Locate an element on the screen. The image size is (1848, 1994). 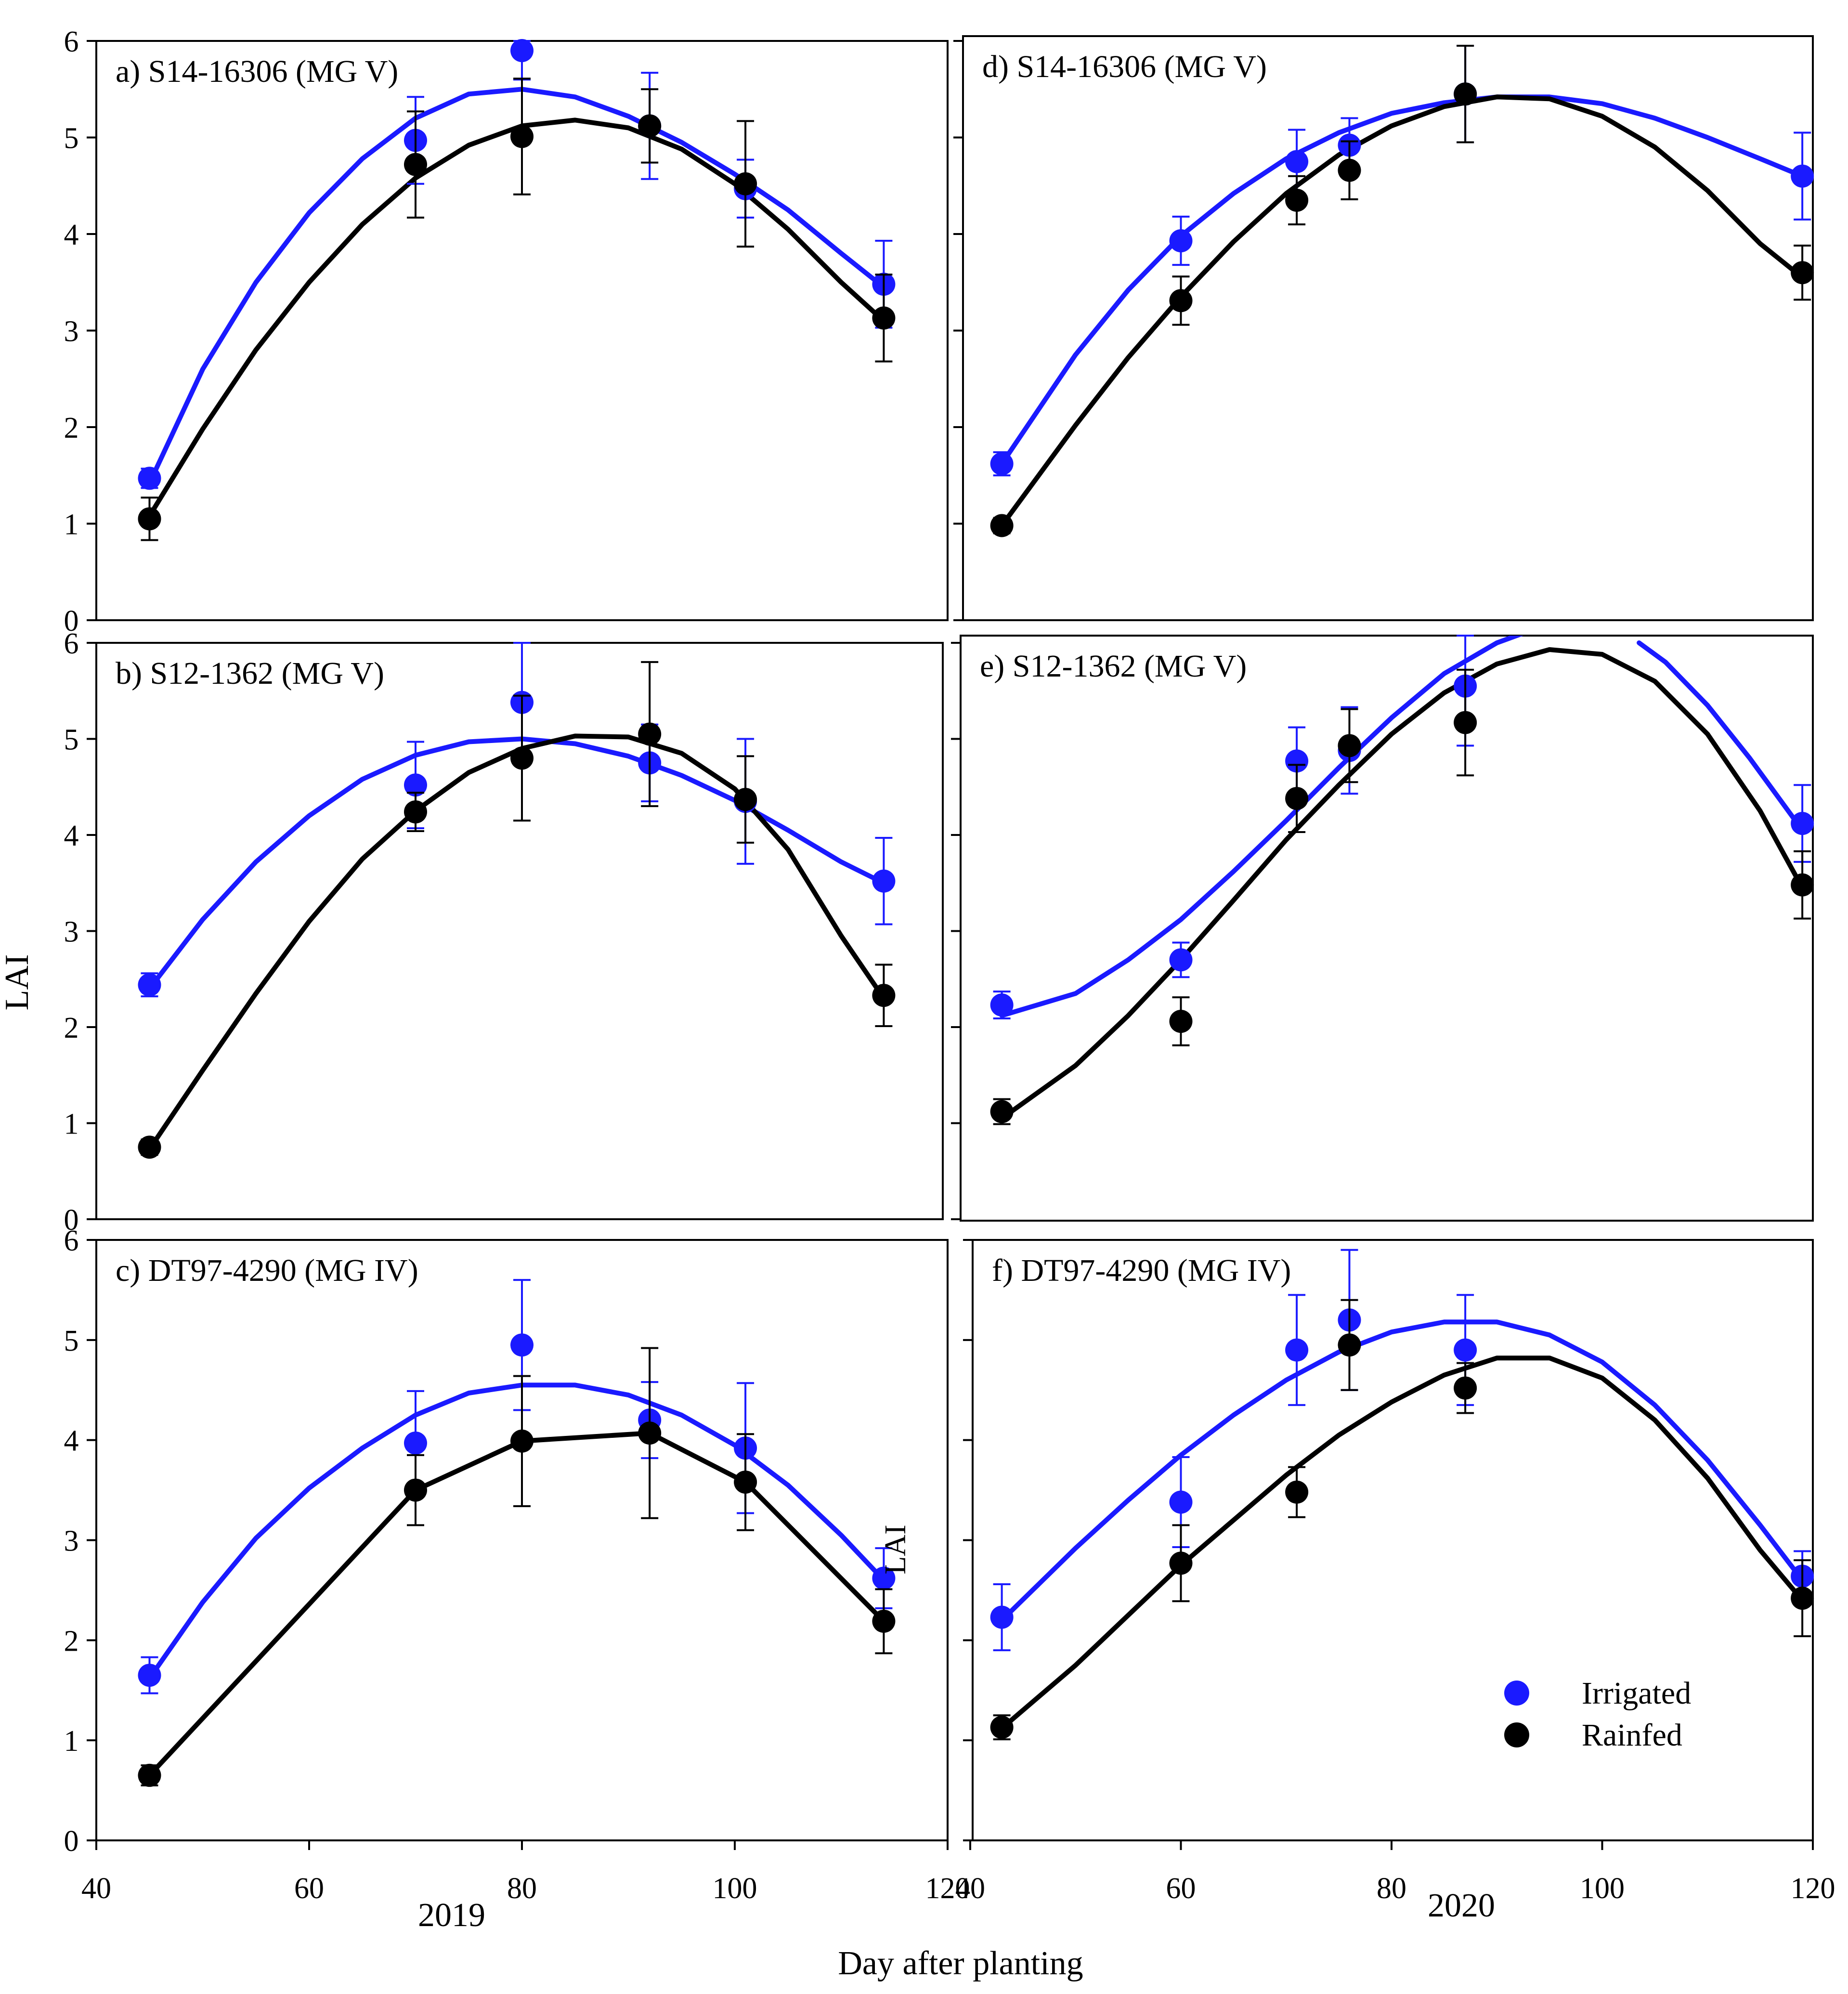
year-label-2020: 2020 is located at coordinates (1462, 1905).